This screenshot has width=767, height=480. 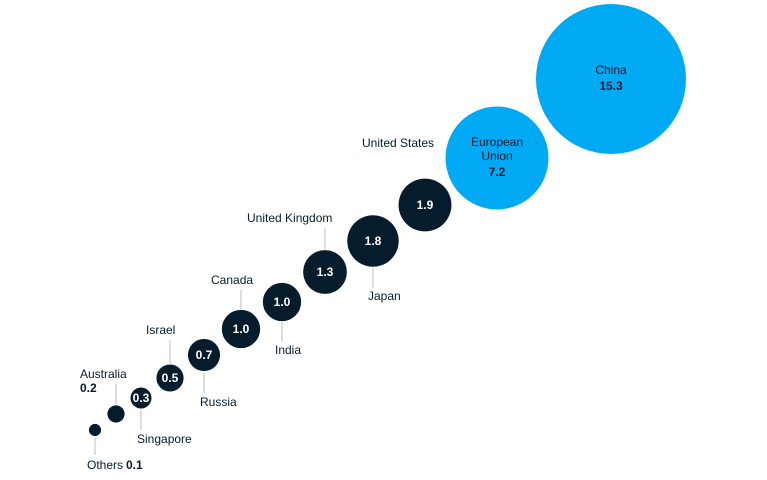 I want to click on label-line: Union, so click(x=496, y=156).